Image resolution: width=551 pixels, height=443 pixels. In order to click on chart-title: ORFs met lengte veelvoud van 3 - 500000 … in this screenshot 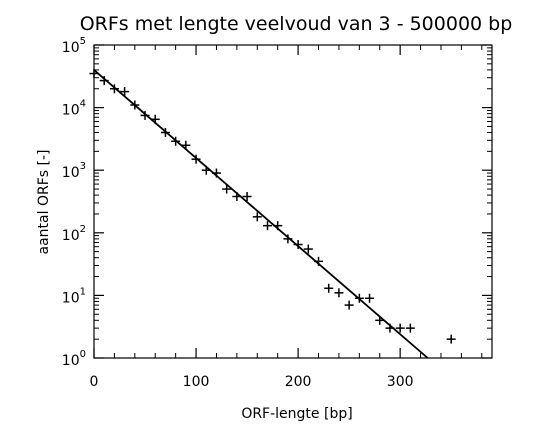, I will do `click(296, 24)`.